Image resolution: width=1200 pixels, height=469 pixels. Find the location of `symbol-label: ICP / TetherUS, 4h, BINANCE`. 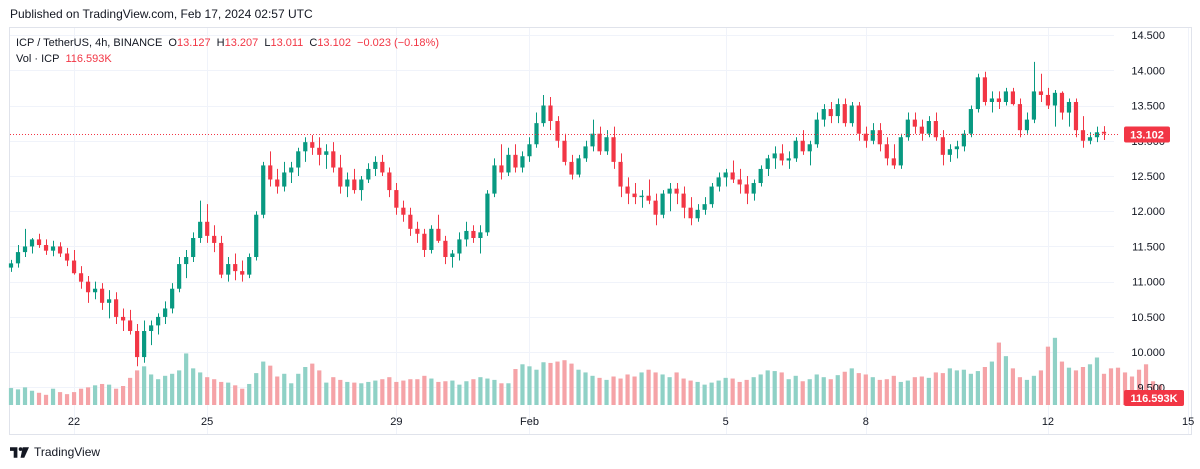

symbol-label: ICP / TetherUS, 4h, BINANCE is located at coordinates (89, 43).